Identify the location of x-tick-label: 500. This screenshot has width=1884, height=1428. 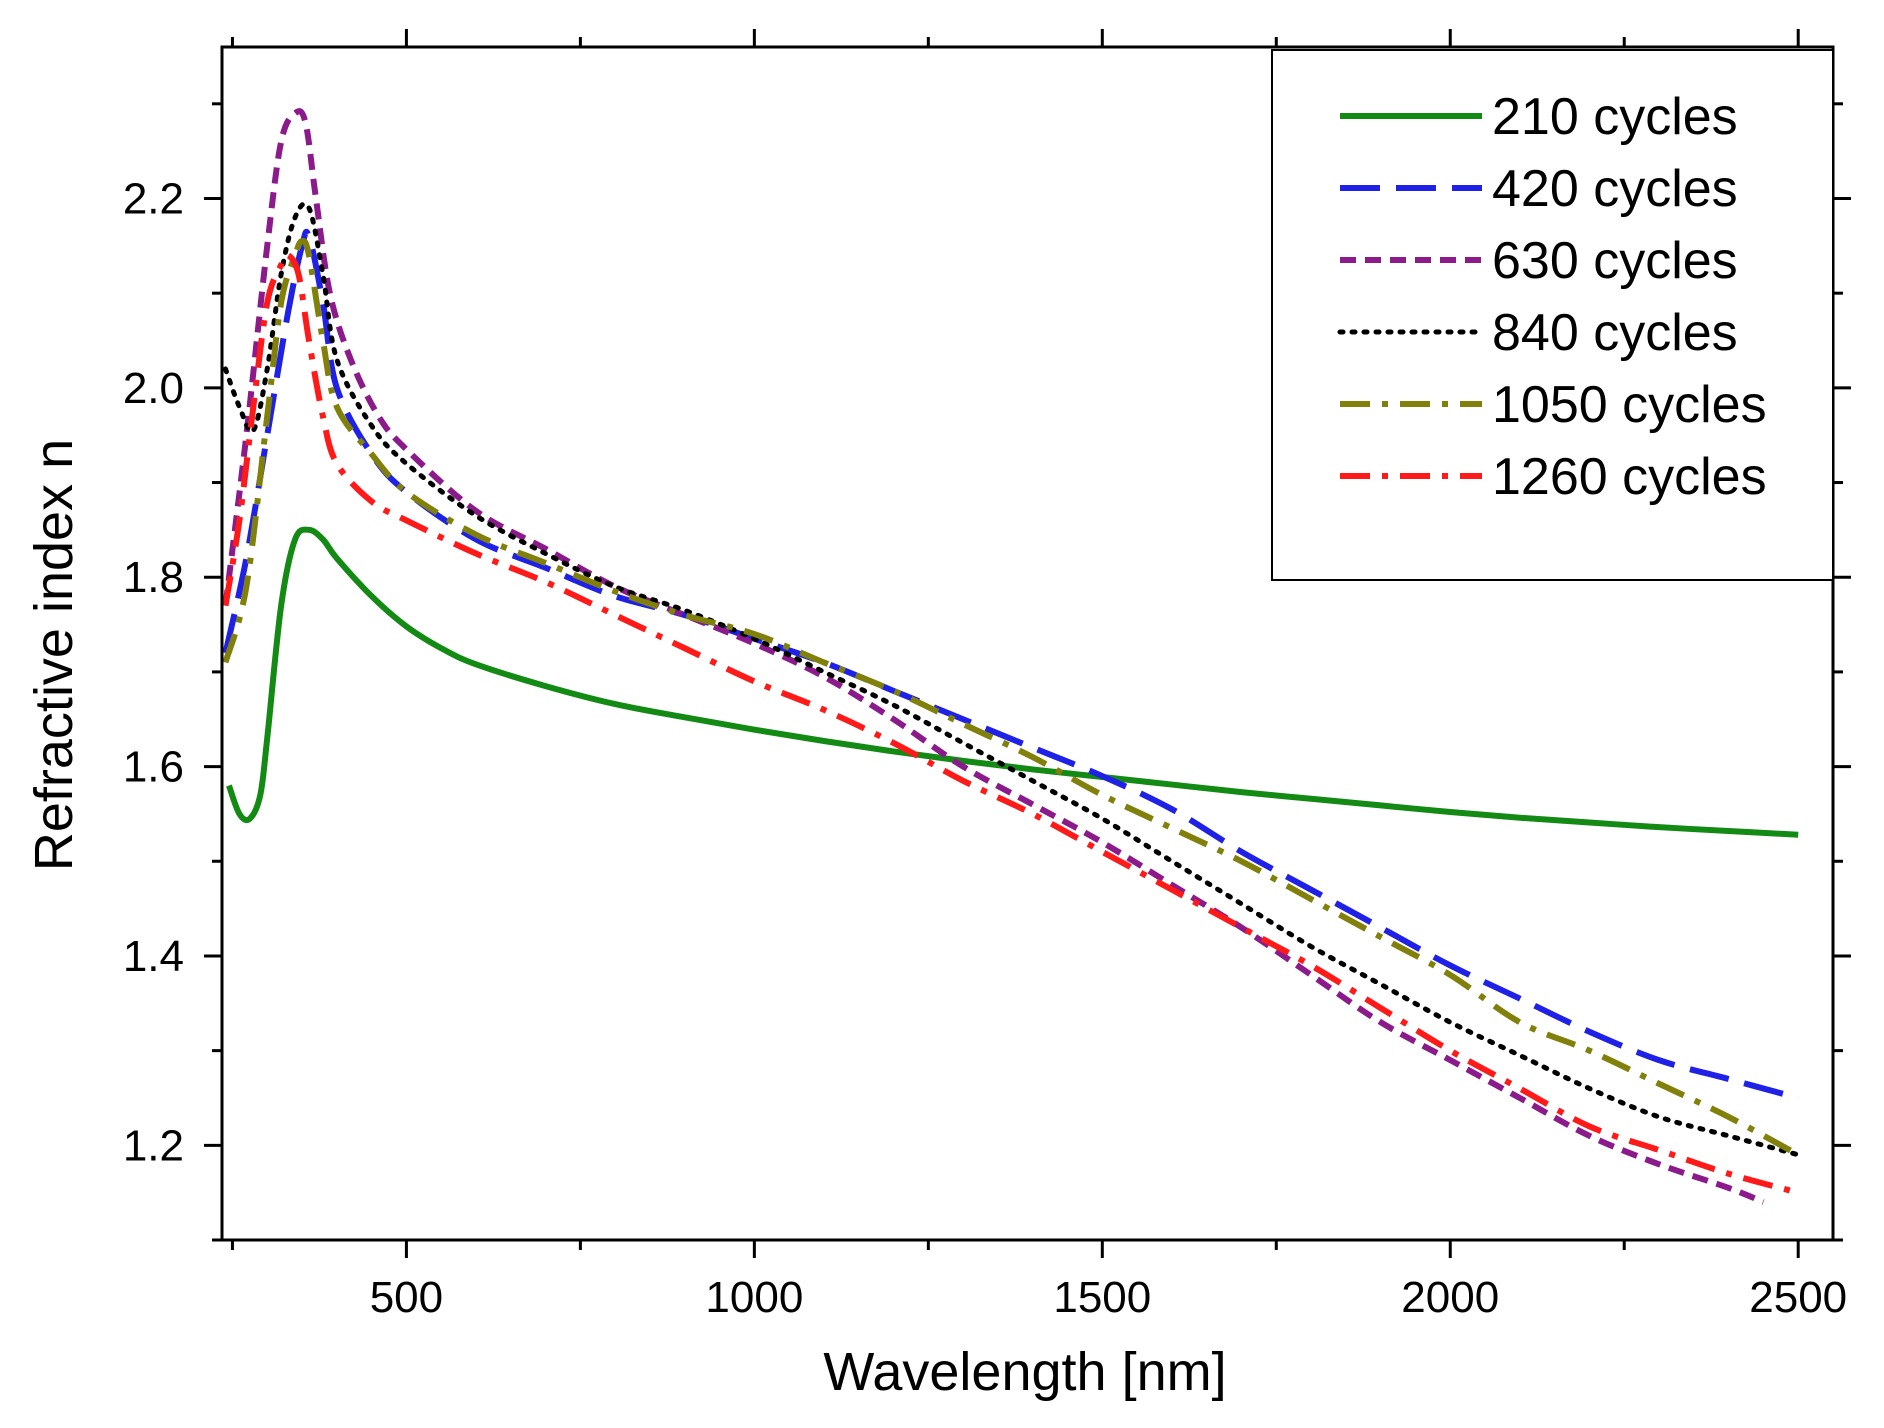
(406, 1297).